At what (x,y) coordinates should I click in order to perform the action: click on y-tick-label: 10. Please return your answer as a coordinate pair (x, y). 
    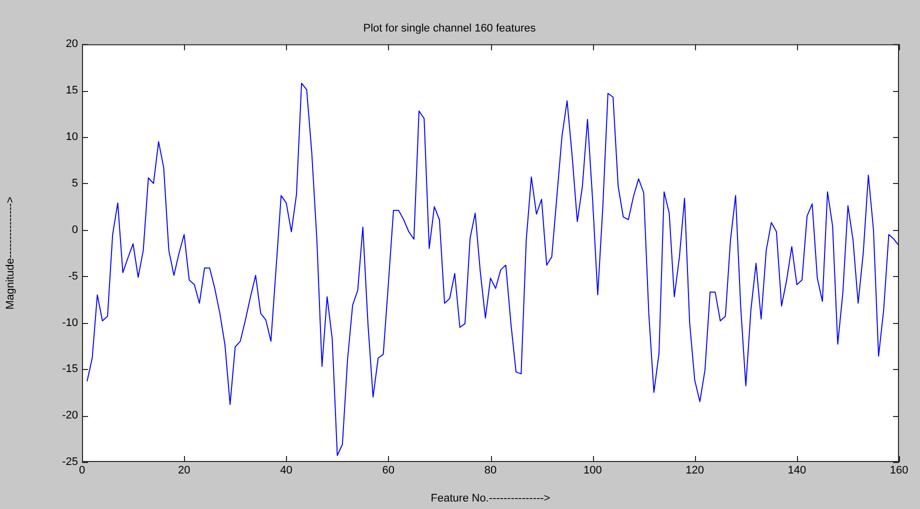
    Looking at the image, I should click on (72, 137).